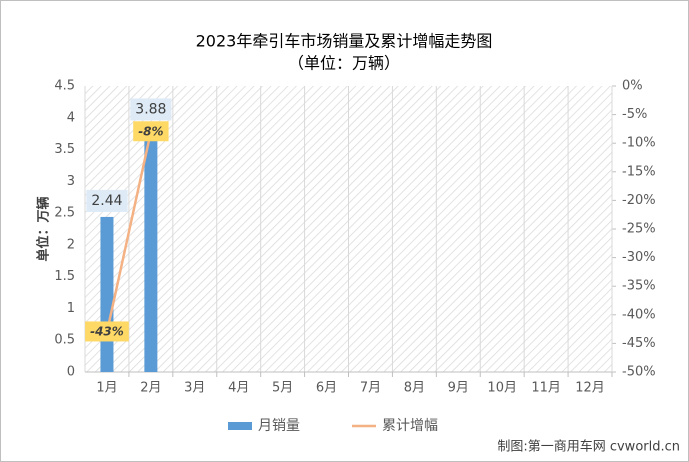  What do you see at coordinates (106, 388) in the screenshot?
I see `x-tick-label: 1月` at bounding box center [106, 388].